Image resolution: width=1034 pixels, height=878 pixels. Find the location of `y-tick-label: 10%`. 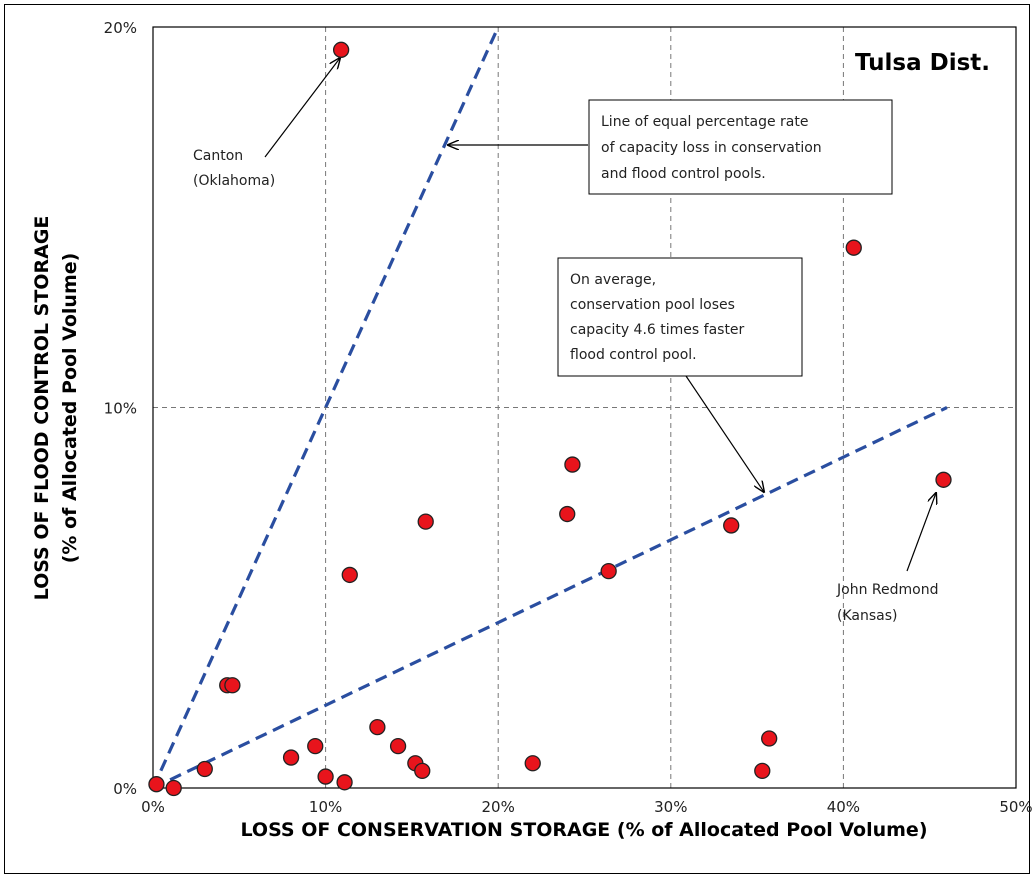

y-tick-label: 10% is located at coordinates (120, 409).